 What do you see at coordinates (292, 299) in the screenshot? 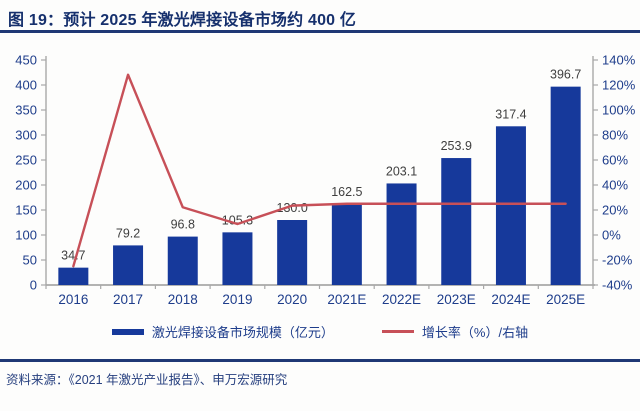
I see `x-tick-label: 2020` at bounding box center [292, 299].